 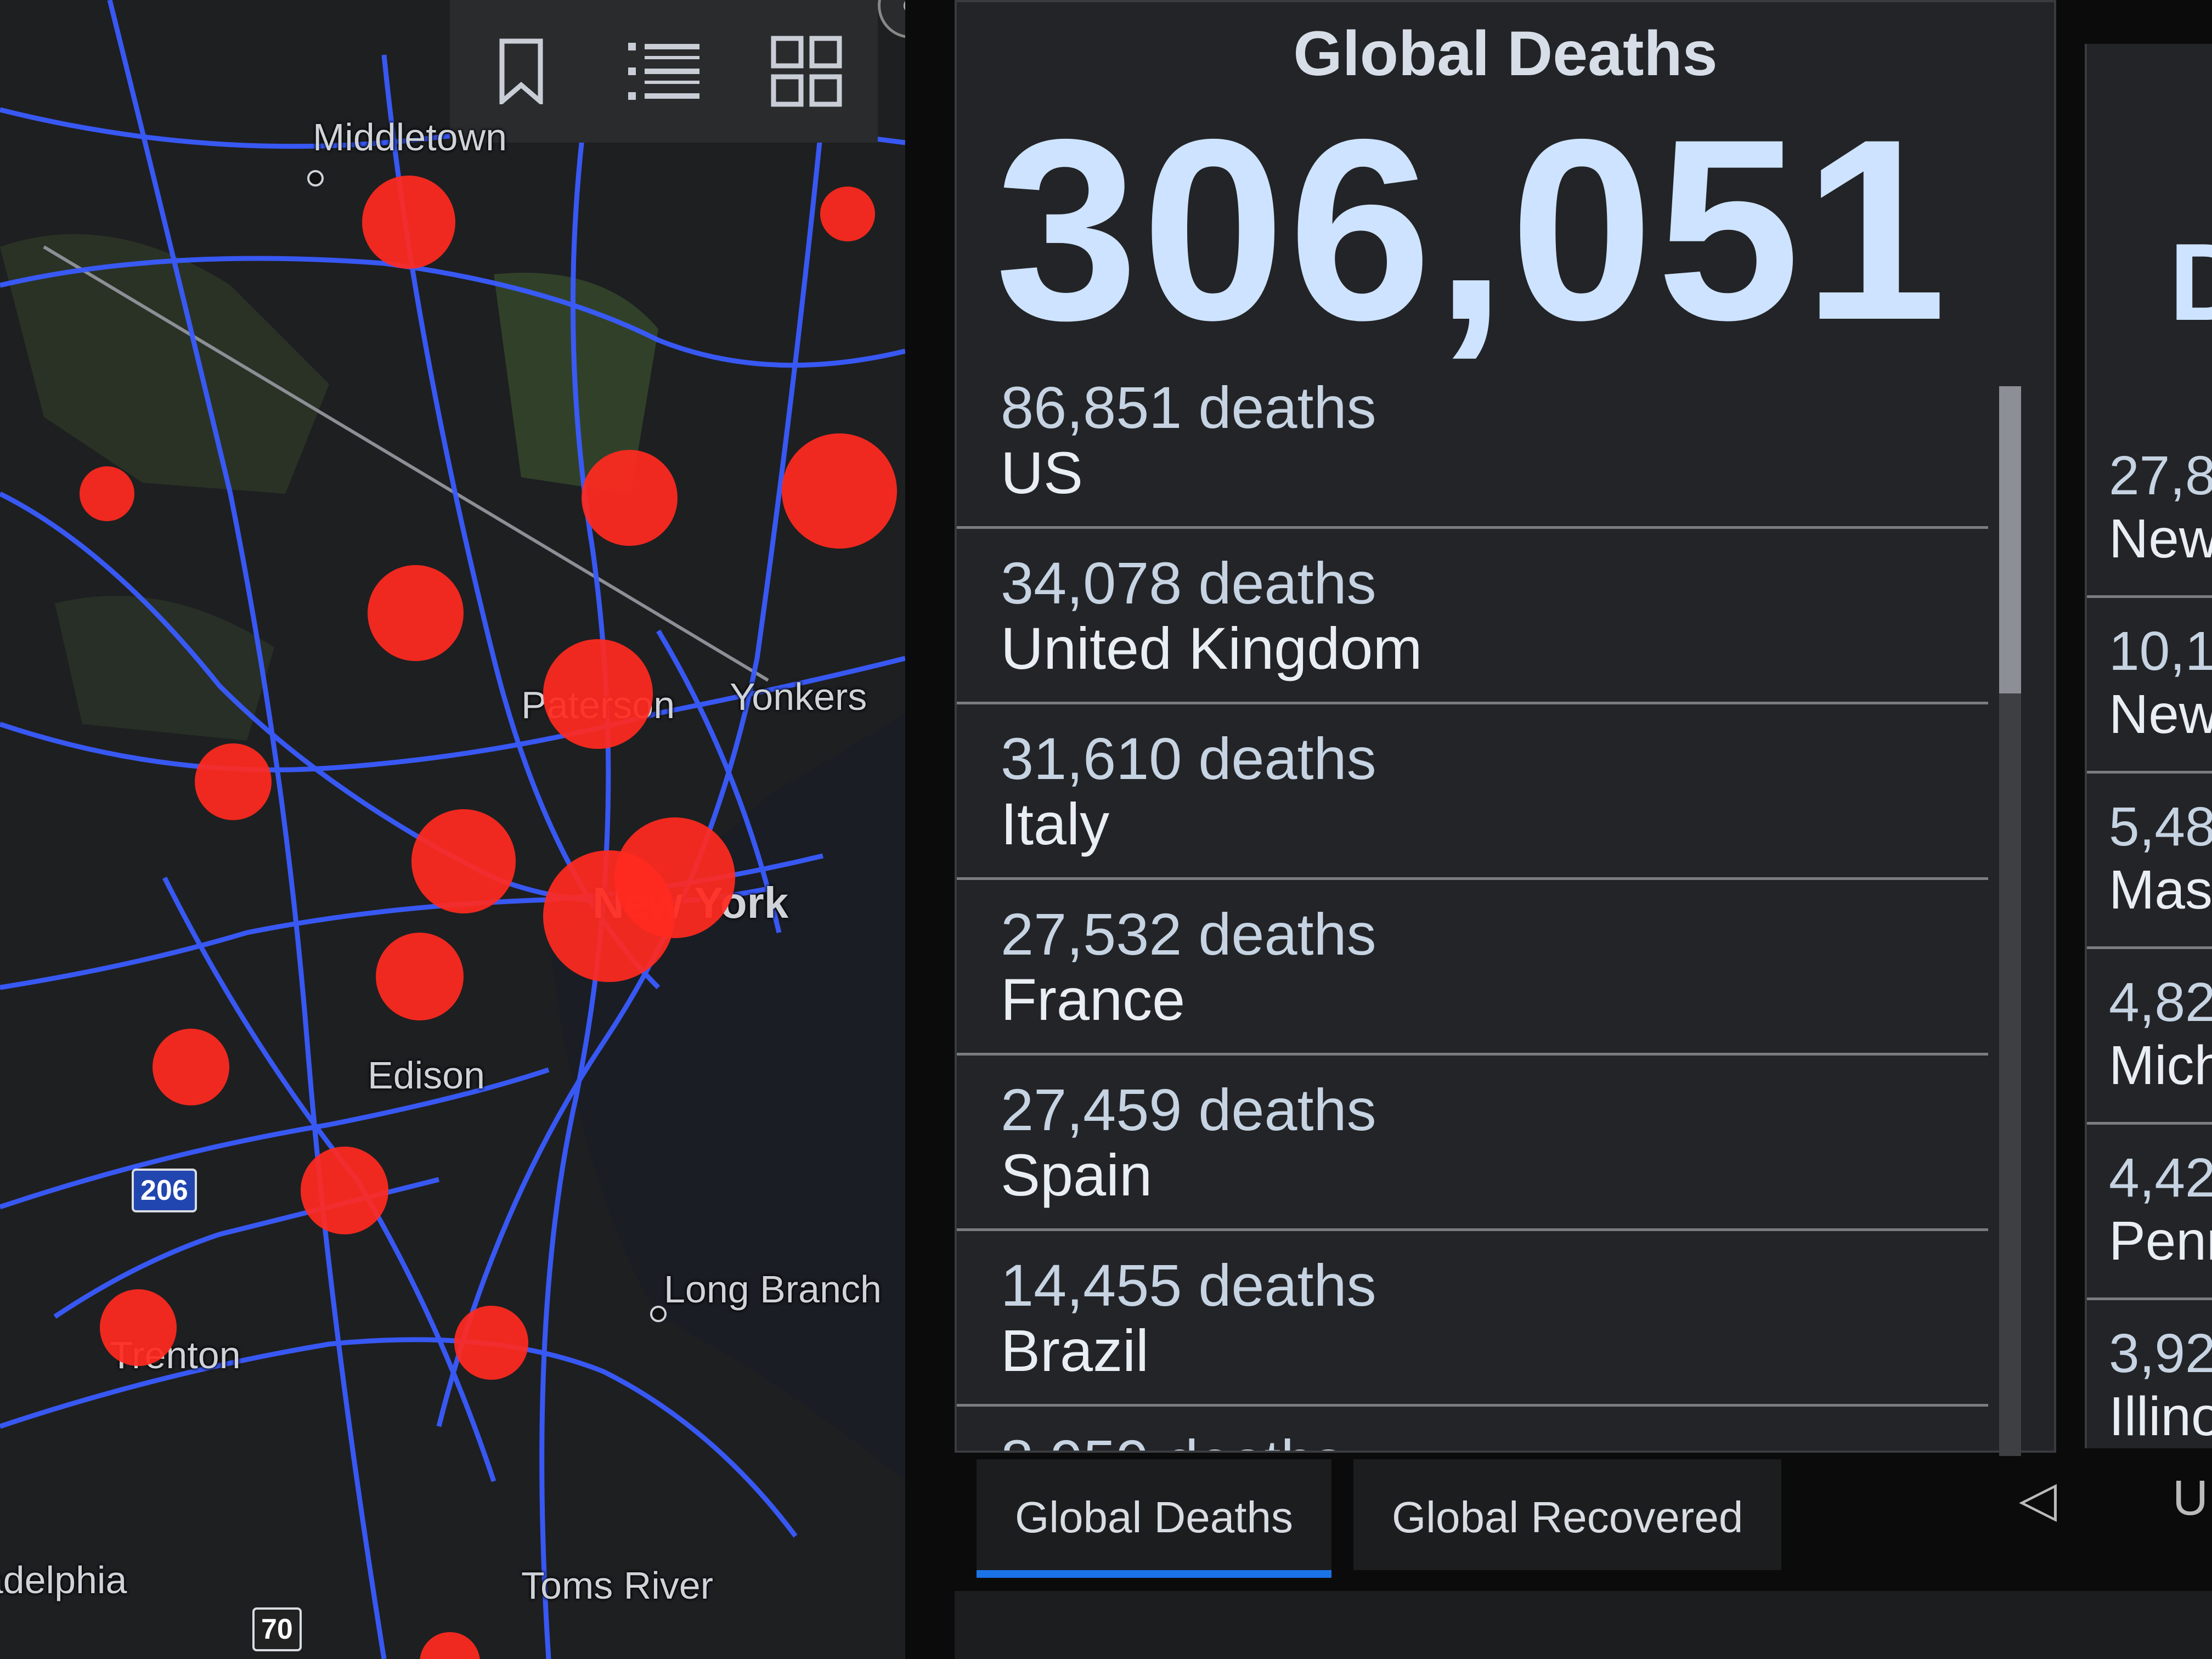 What do you see at coordinates (2190, 1499) in the screenshot?
I see `tab-next-label: U` at bounding box center [2190, 1499].